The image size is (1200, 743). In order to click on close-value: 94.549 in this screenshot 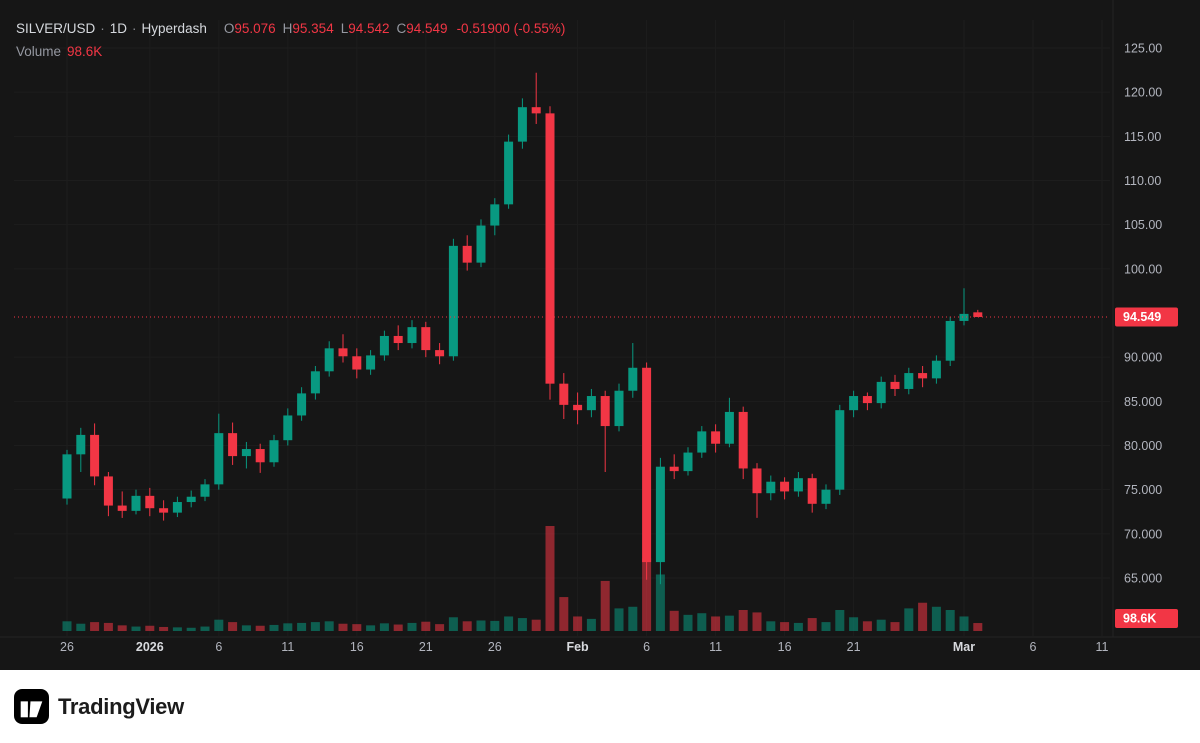, I will do `click(427, 28)`.